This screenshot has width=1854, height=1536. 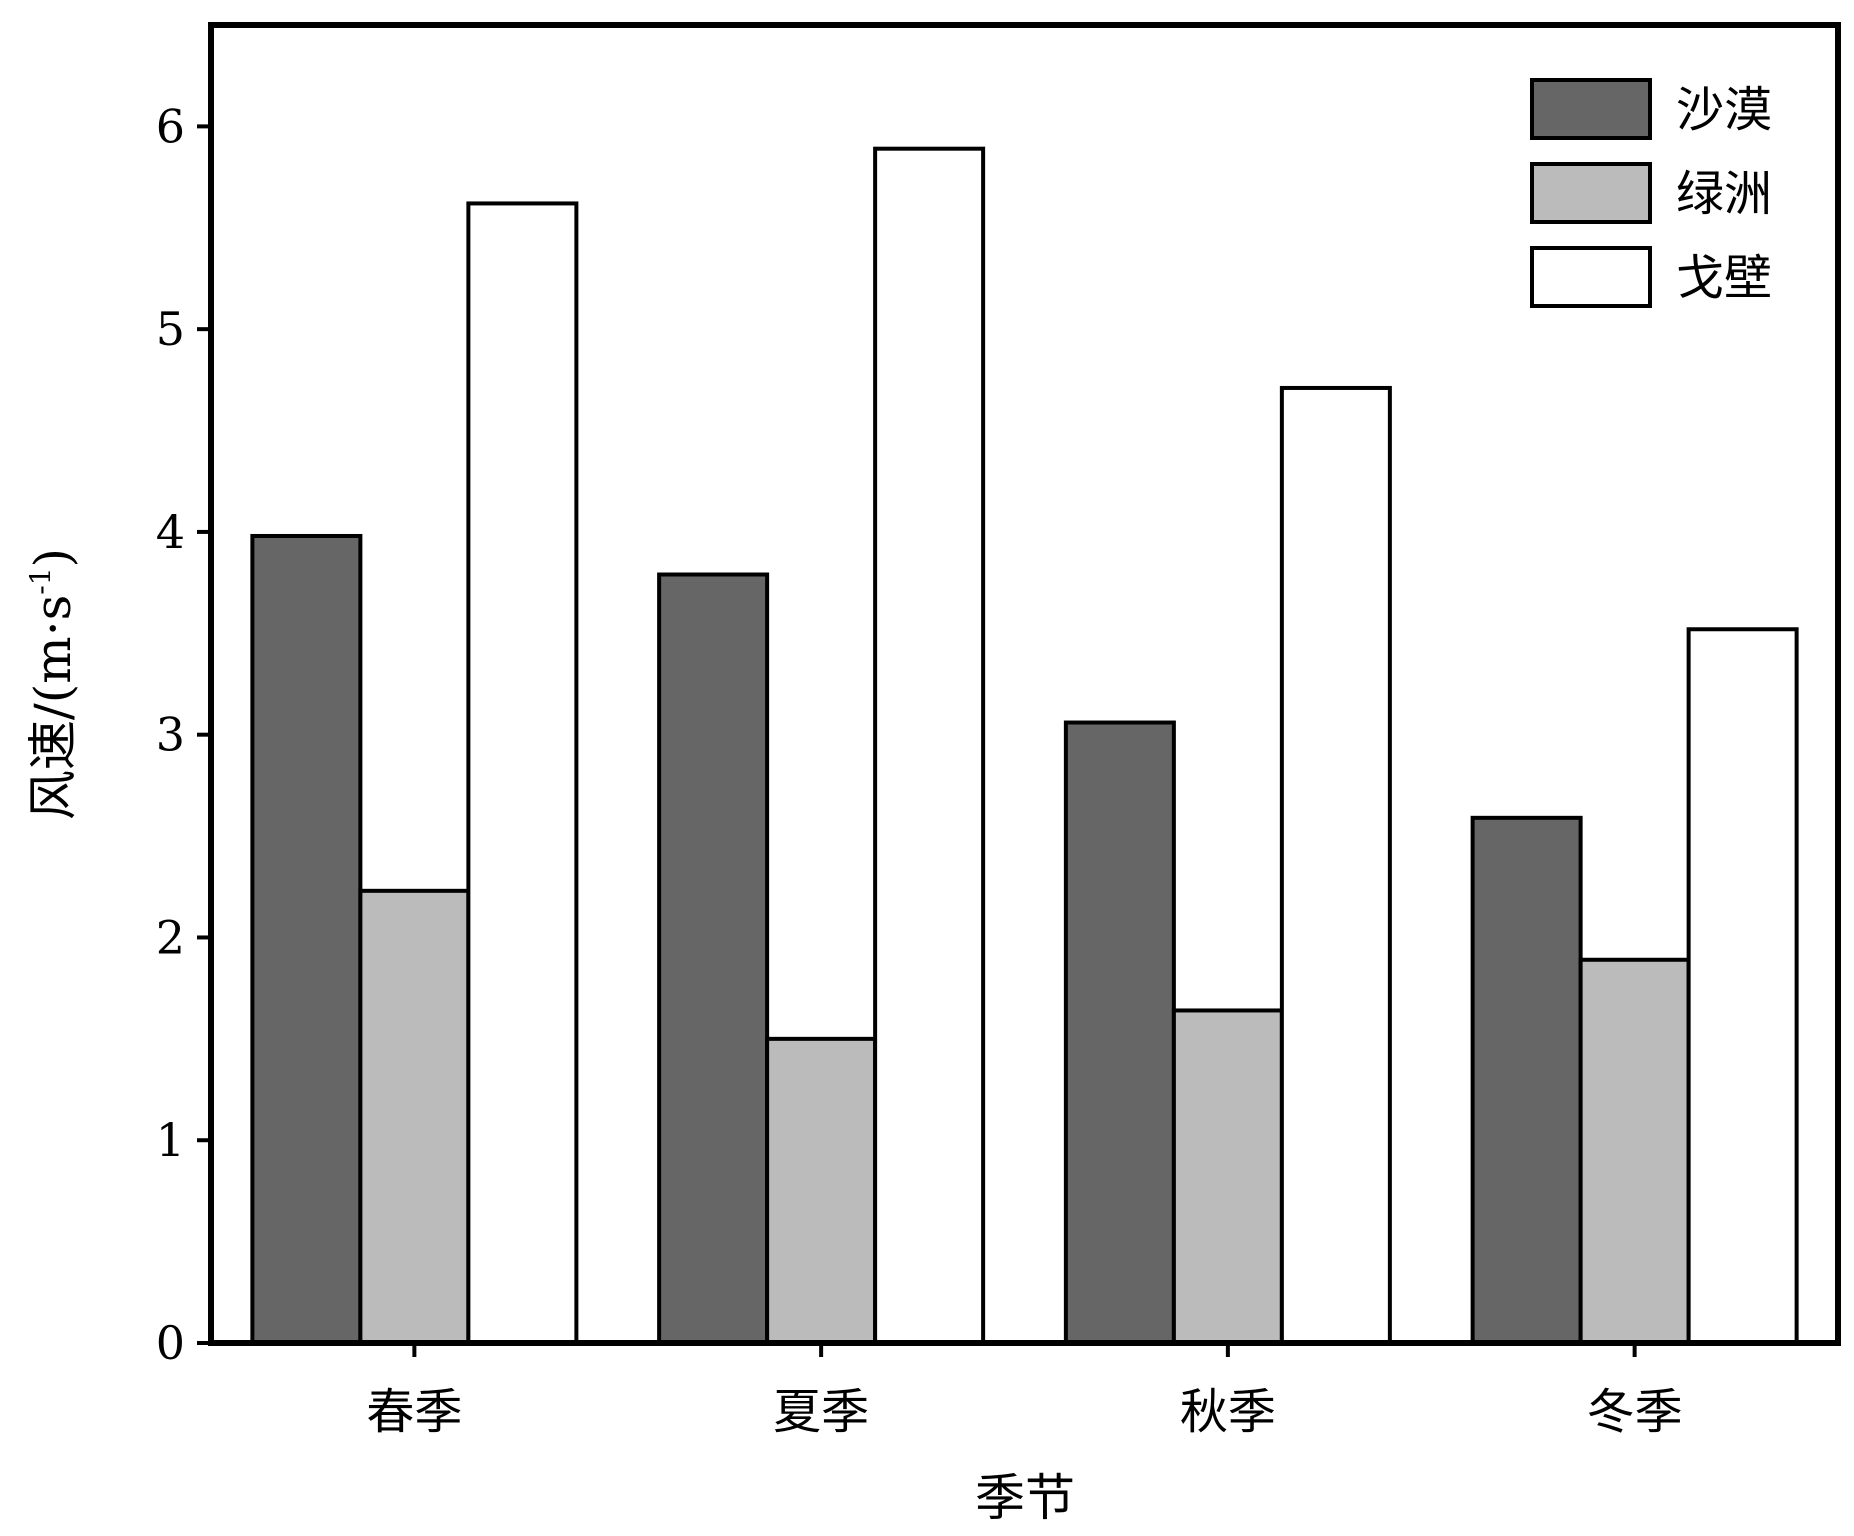 I want to click on y-tick-label-4: 4, so click(x=170, y=532).